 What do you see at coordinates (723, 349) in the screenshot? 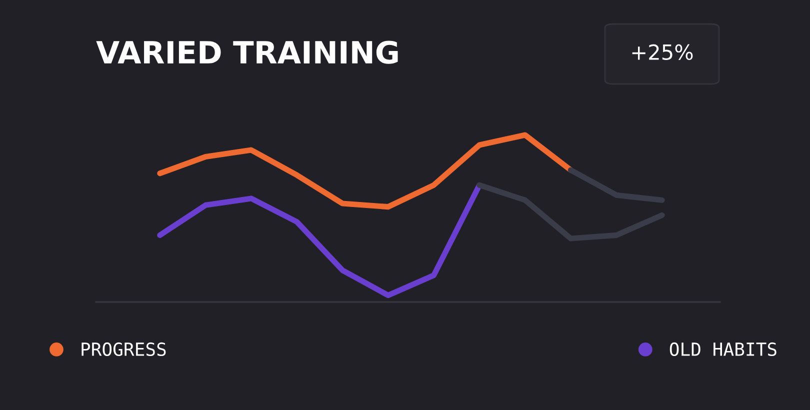
I see `legend-label: OLD HABITS` at bounding box center [723, 349].